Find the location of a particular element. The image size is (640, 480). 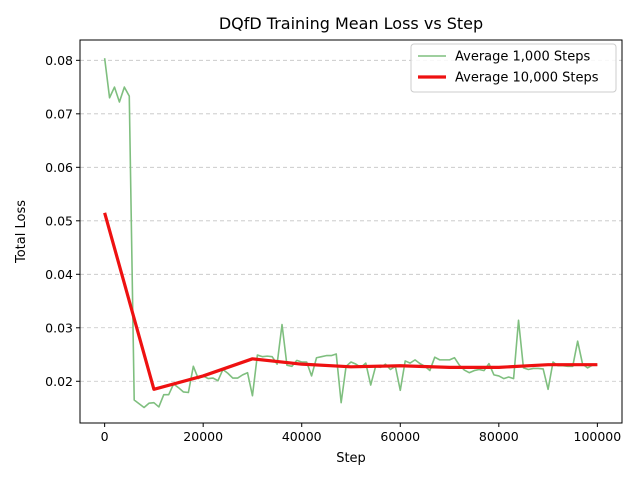

y-tick-label: 0.03 is located at coordinates (59, 327).